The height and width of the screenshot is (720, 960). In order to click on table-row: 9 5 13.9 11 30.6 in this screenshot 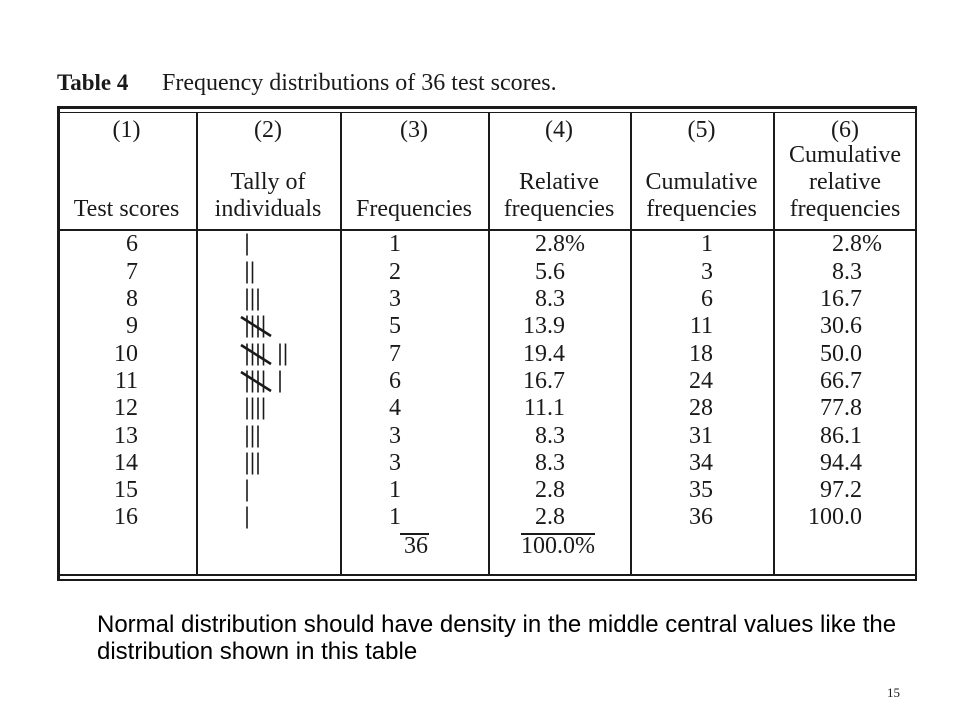, I will do `click(480, 326)`.